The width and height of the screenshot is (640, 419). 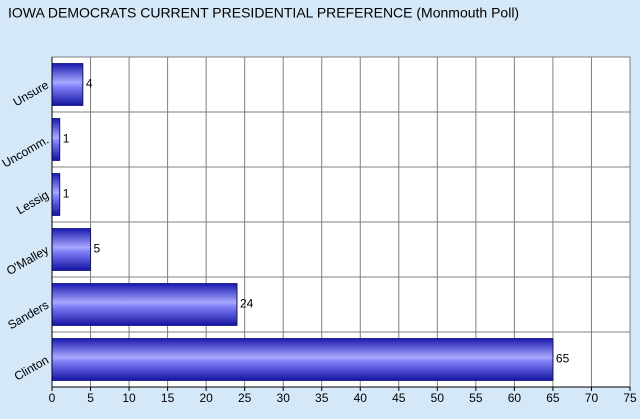 What do you see at coordinates (129, 398) in the screenshot?
I see `x-tick-label: 10` at bounding box center [129, 398].